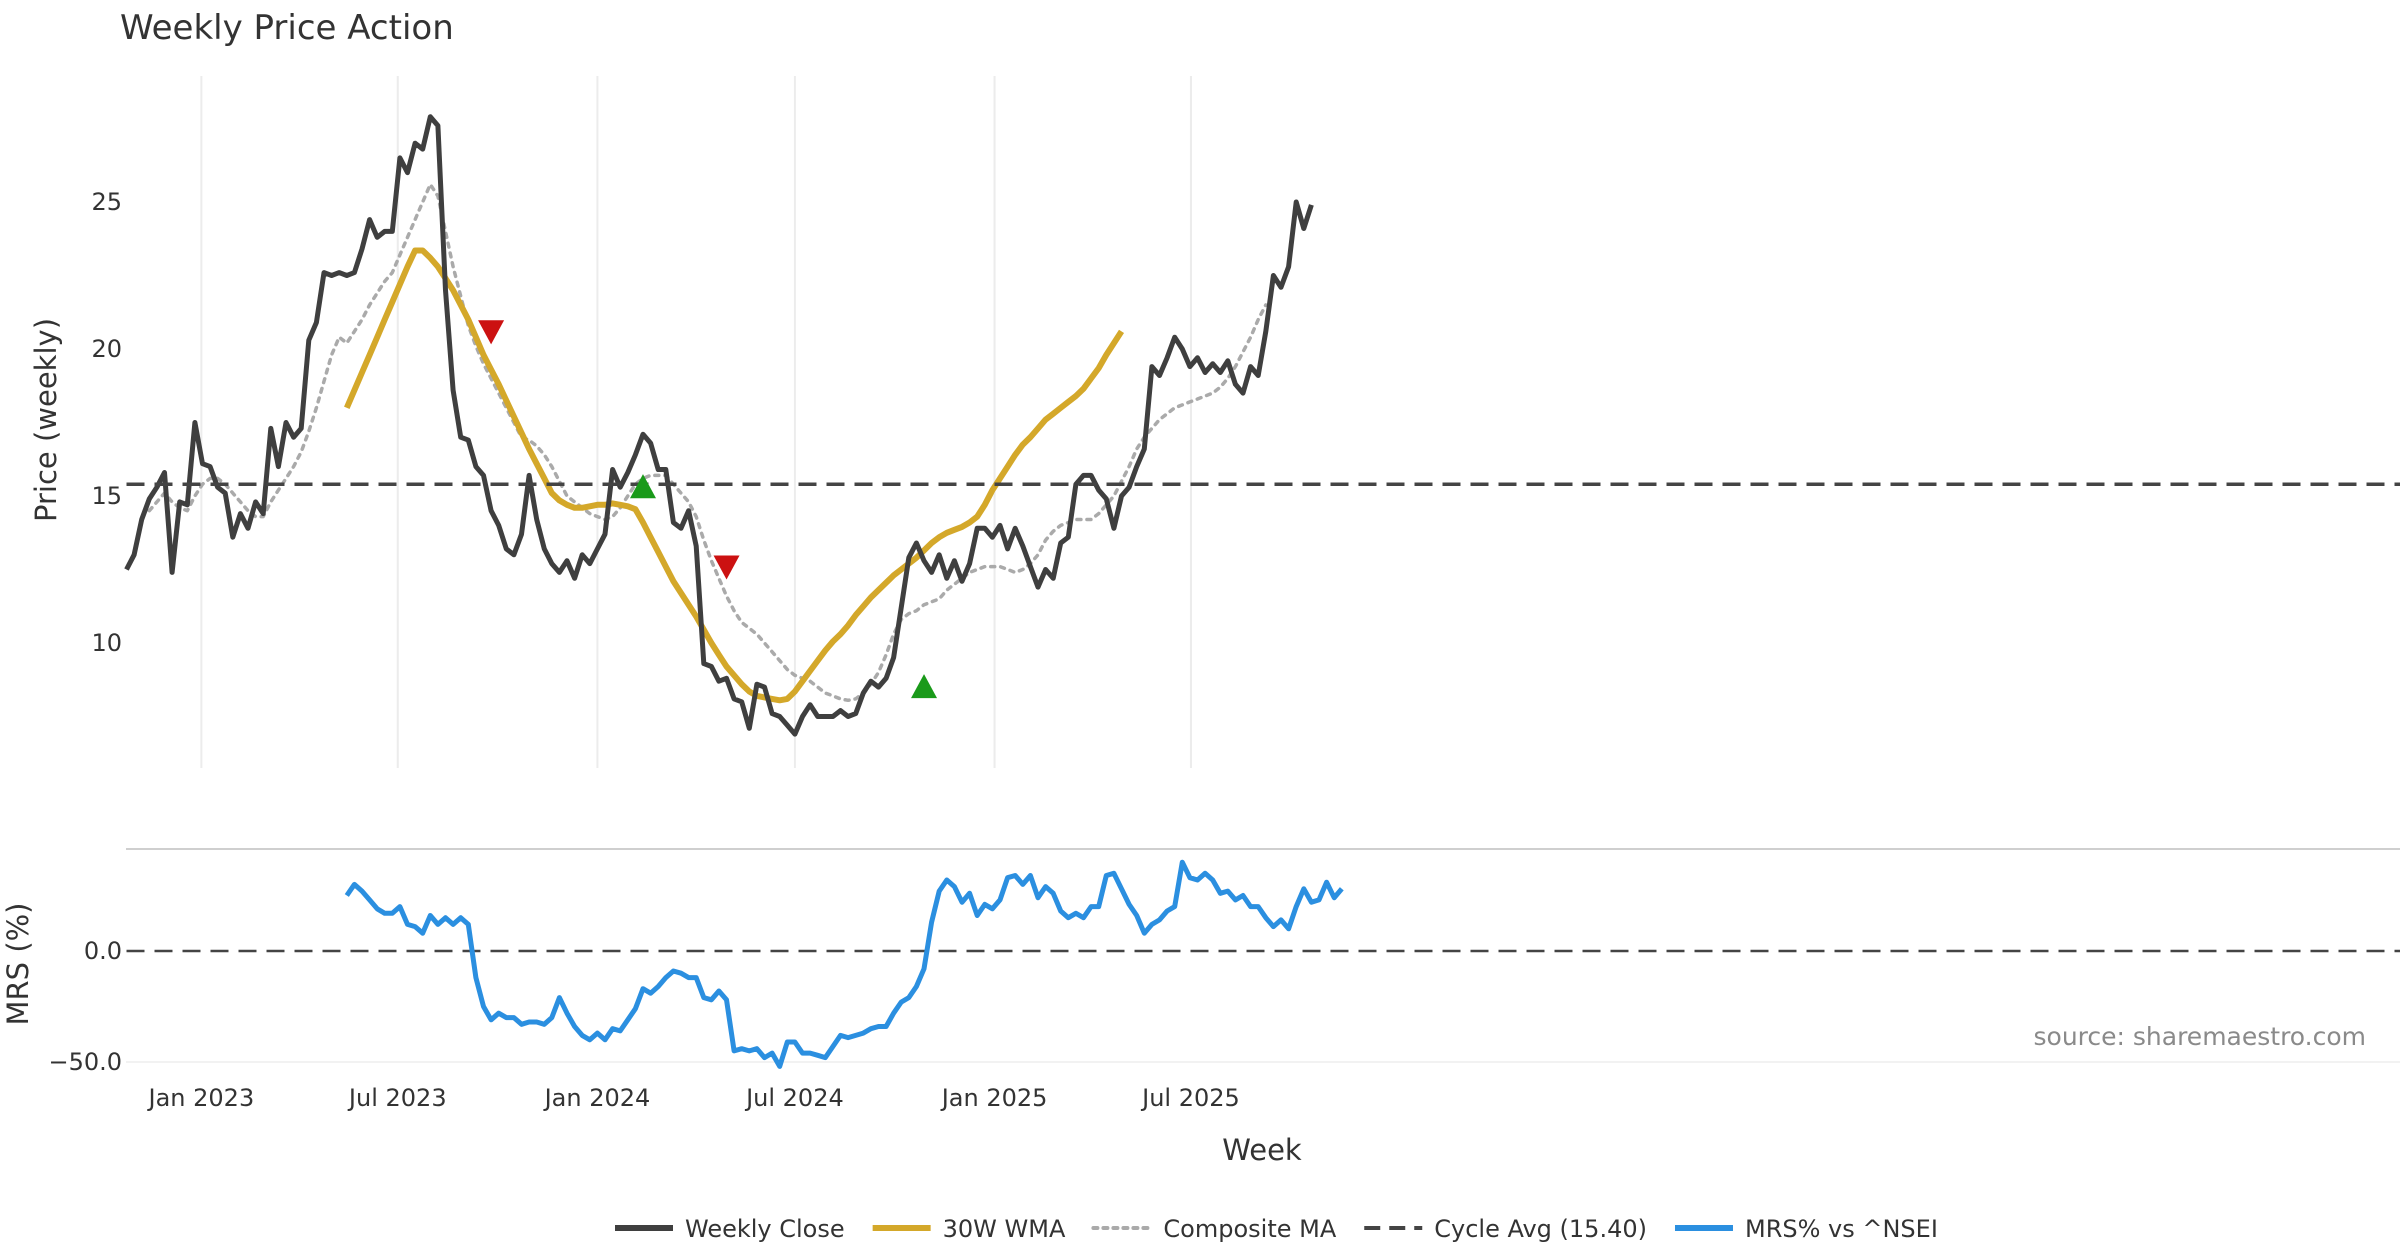 The height and width of the screenshot is (1260, 2400). Describe the element at coordinates (765, 1229) in the screenshot. I see `legend-label-0: Weekly Close` at that location.